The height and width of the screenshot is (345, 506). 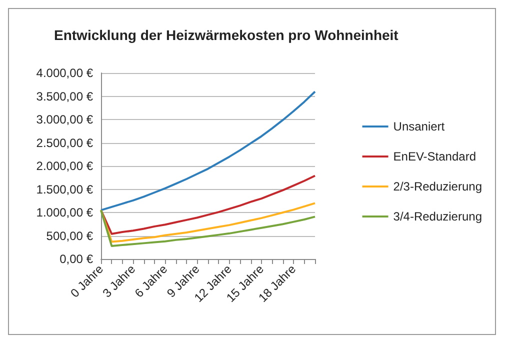 What do you see at coordinates (65, 166) in the screenshot?
I see `y-tick-label: 2.000,00 €` at bounding box center [65, 166].